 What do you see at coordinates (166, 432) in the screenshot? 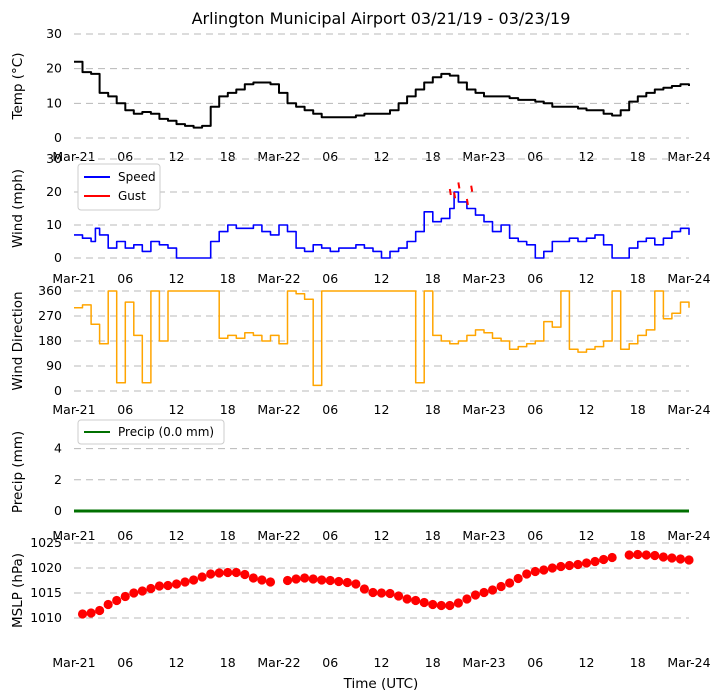
I see `legend-precip-label: Precip (0.0 mm)` at bounding box center [166, 432].